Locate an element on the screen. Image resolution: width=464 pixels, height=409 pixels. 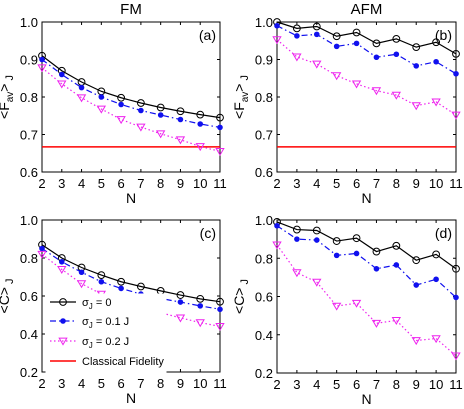
panel-d-xtick-label: 10 is located at coordinates (436, 384).